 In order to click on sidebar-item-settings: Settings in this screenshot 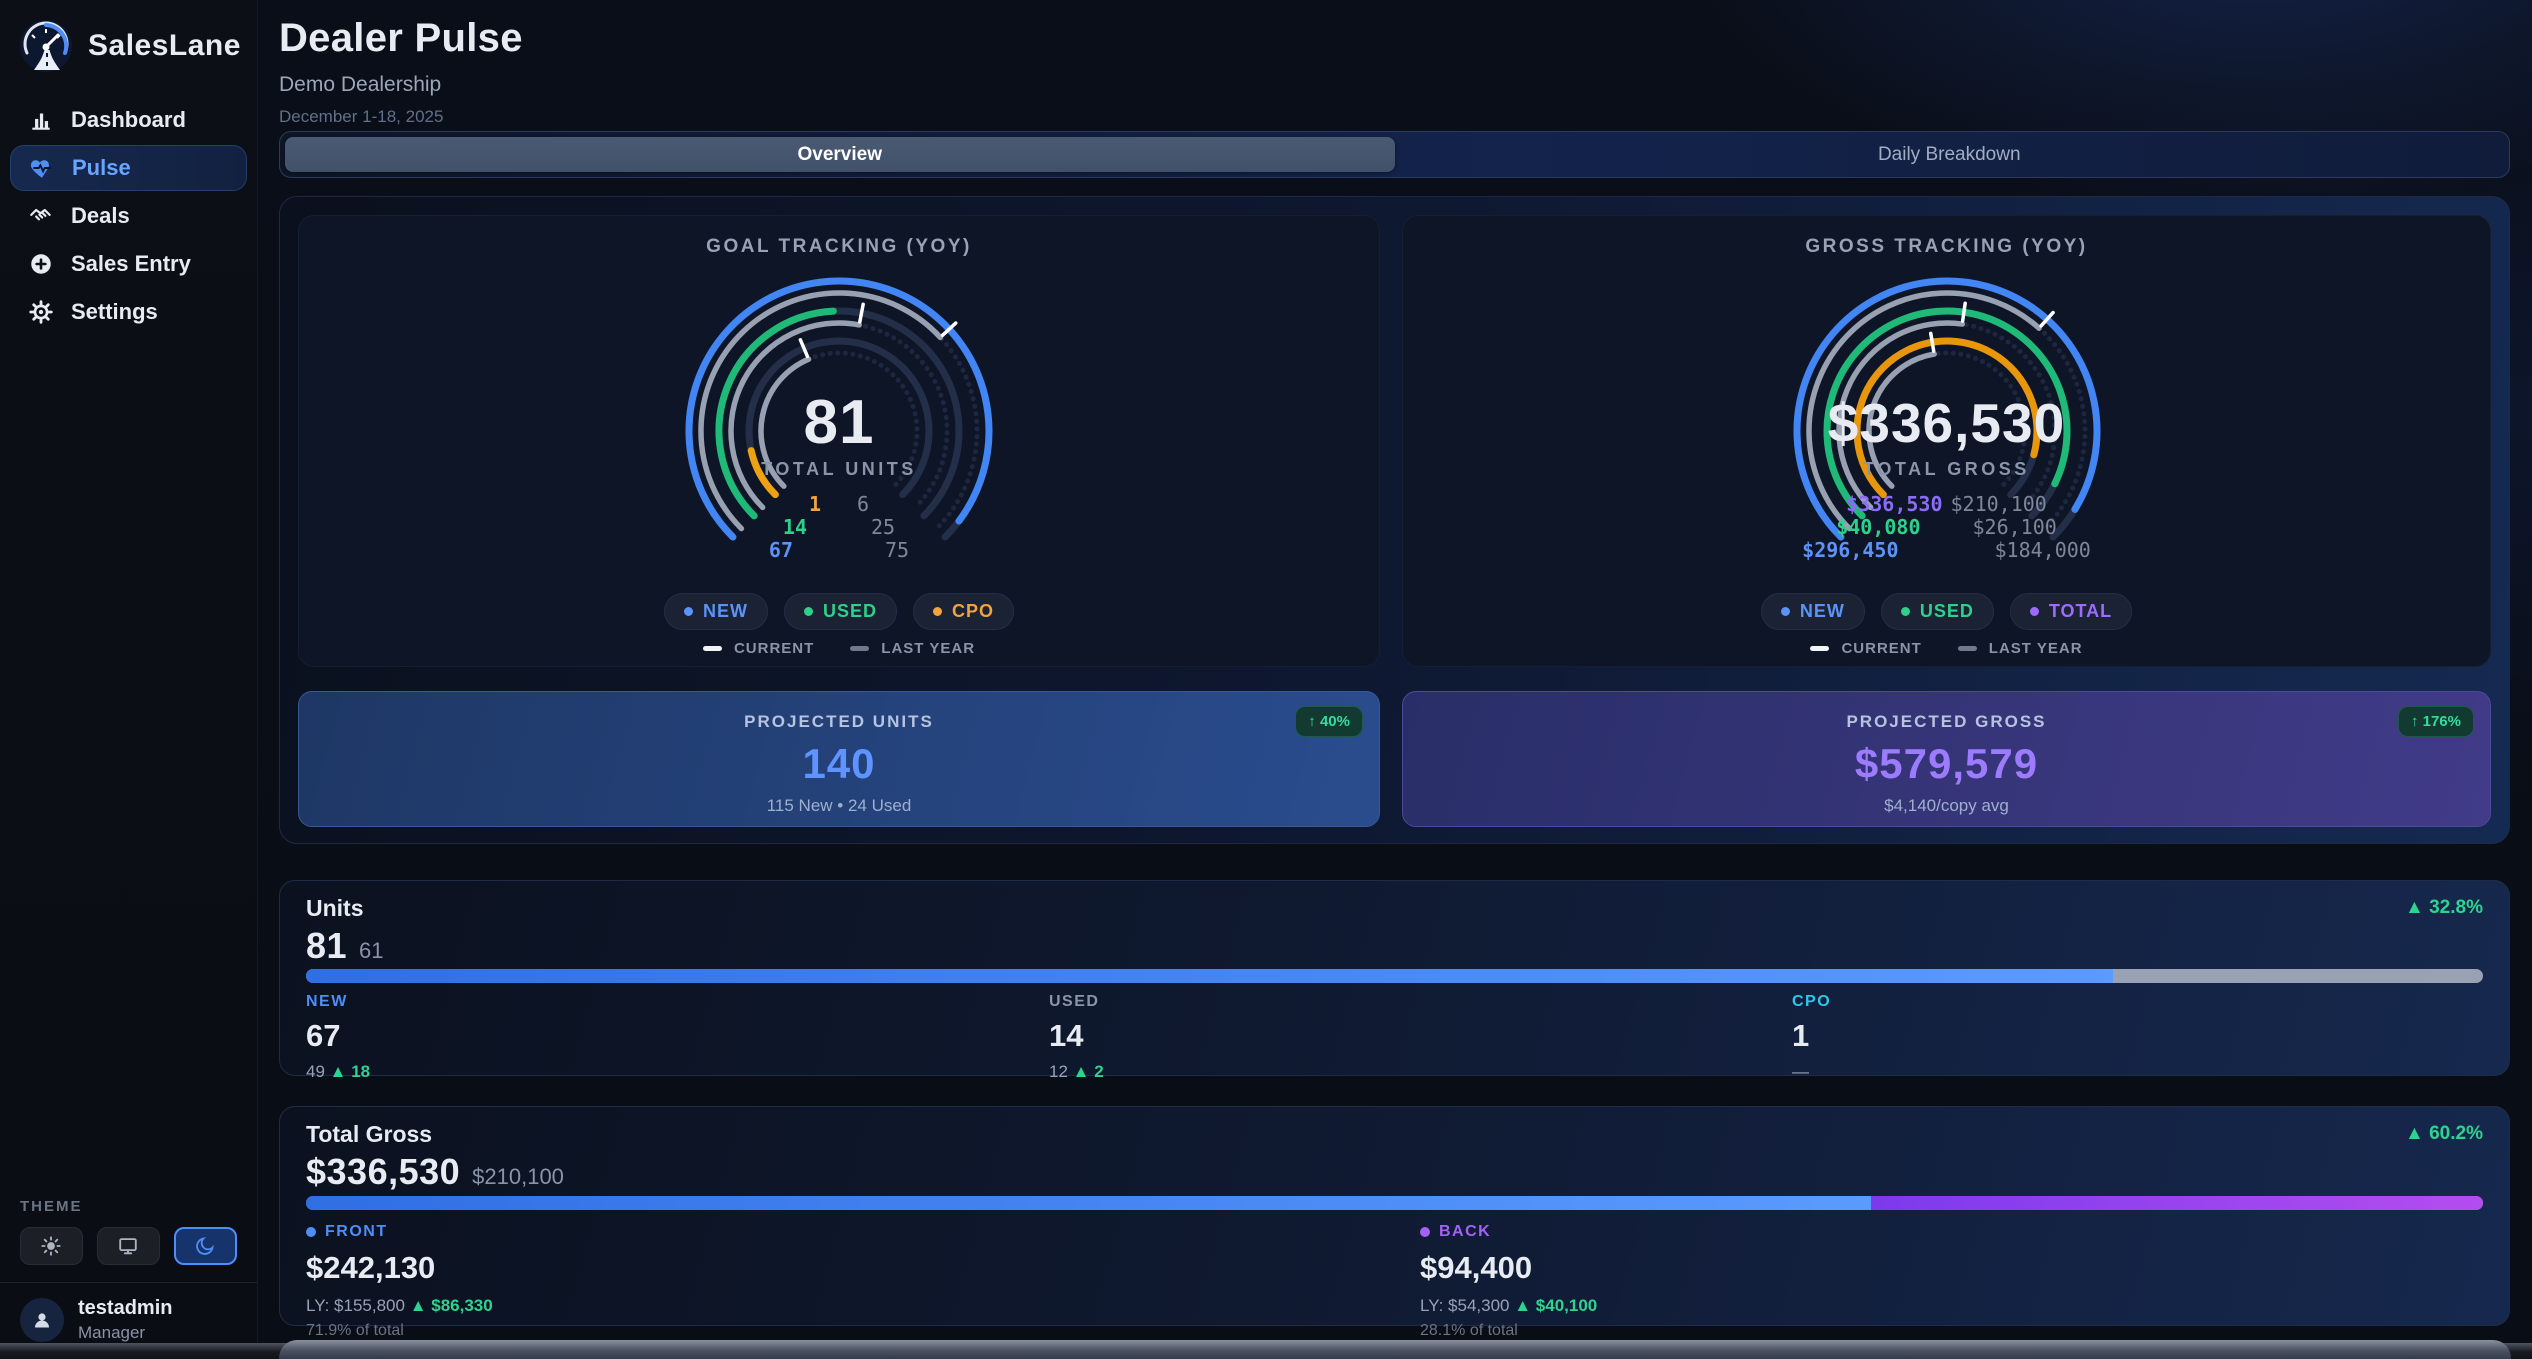, I will do `click(128, 312)`.